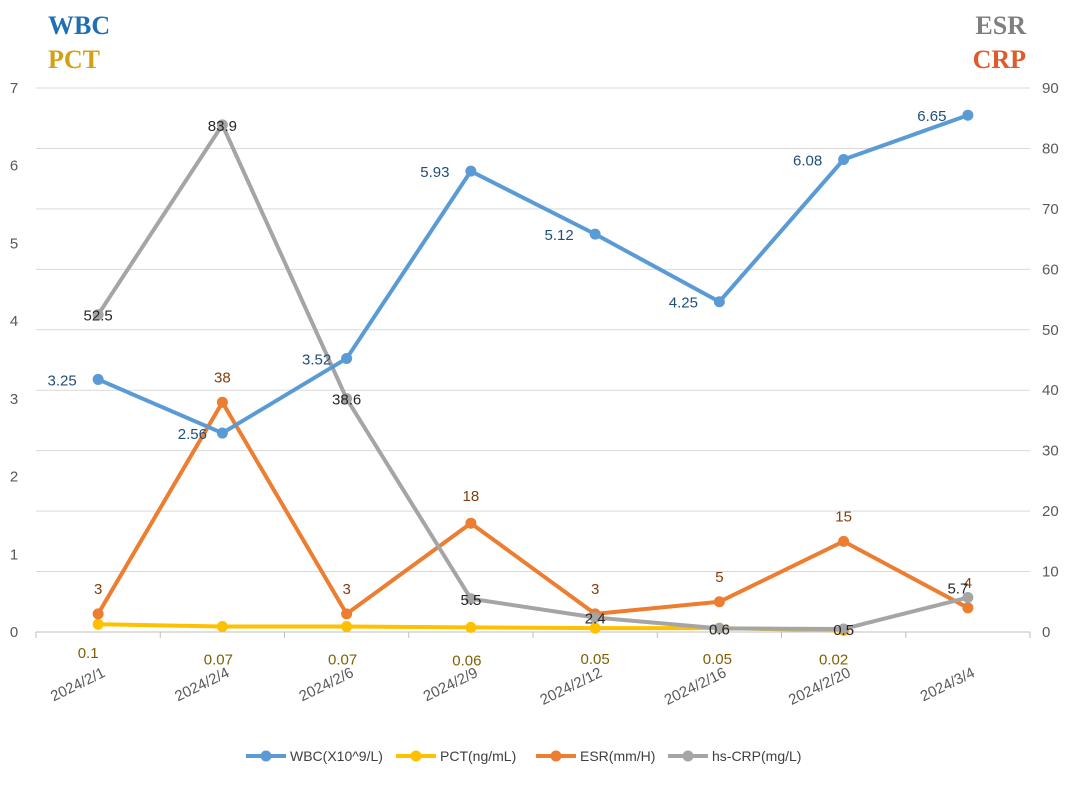 Image resolution: width=1080 pixels, height=786 pixels. I want to click on y-left-tick-label: 6, so click(14, 166).